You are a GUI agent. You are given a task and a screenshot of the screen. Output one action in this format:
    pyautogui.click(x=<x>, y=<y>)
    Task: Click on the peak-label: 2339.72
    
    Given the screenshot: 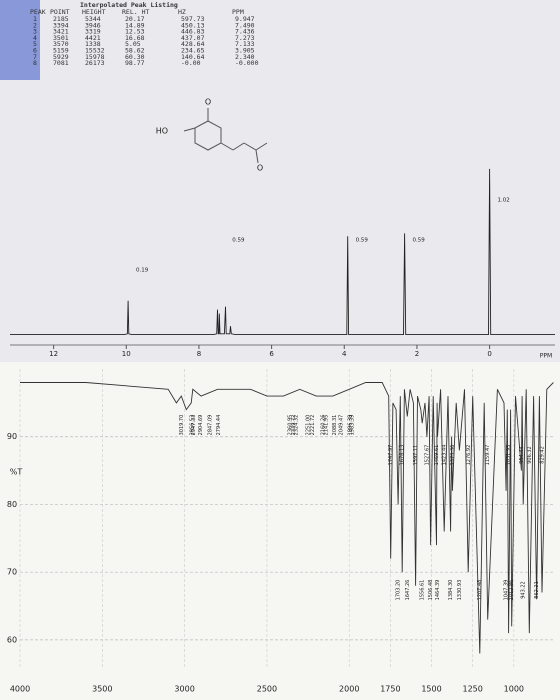 What is the action you would take?
    pyautogui.click(x=294, y=425)
    